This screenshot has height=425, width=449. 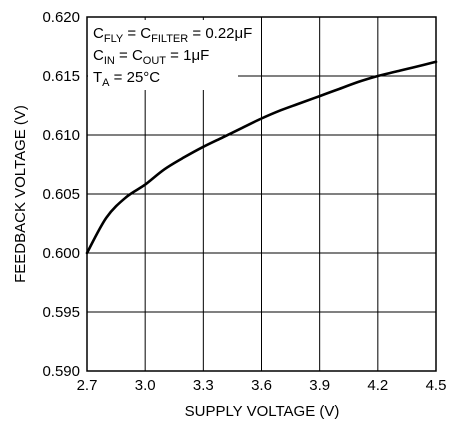 What do you see at coordinates (61, 371) in the screenshot?
I see `y-tick-label: 0.590` at bounding box center [61, 371].